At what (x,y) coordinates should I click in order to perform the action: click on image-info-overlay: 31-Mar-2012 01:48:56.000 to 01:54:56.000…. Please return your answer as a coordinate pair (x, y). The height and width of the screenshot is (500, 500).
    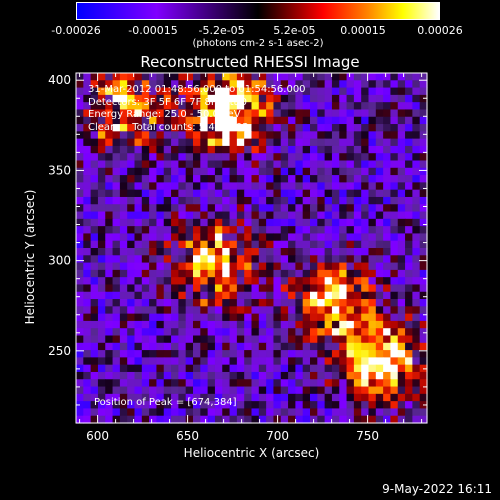
    Looking at the image, I should click on (197, 109).